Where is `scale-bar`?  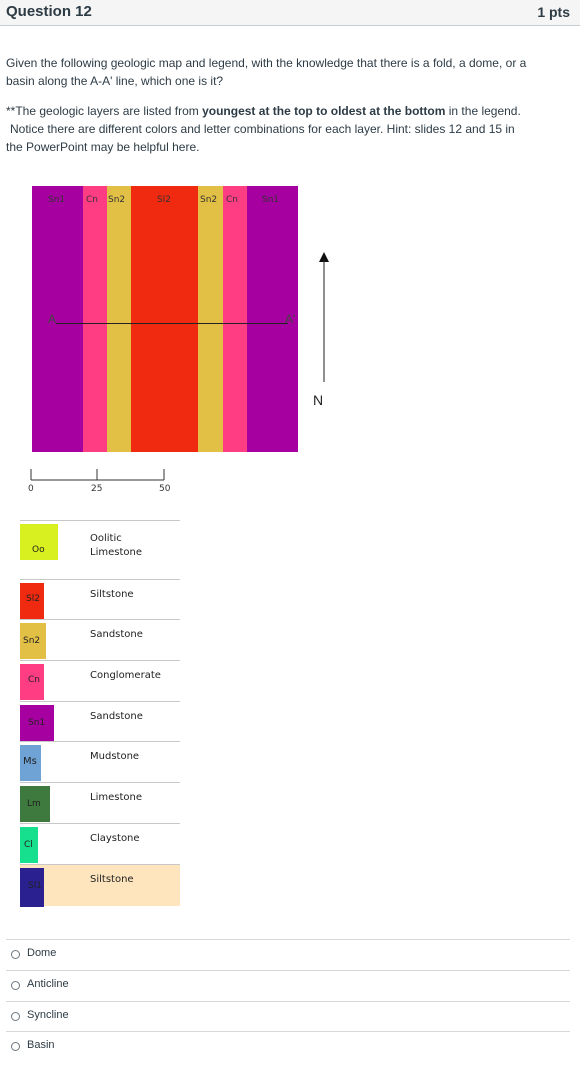 scale-bar is located at coordinates (98, 474).